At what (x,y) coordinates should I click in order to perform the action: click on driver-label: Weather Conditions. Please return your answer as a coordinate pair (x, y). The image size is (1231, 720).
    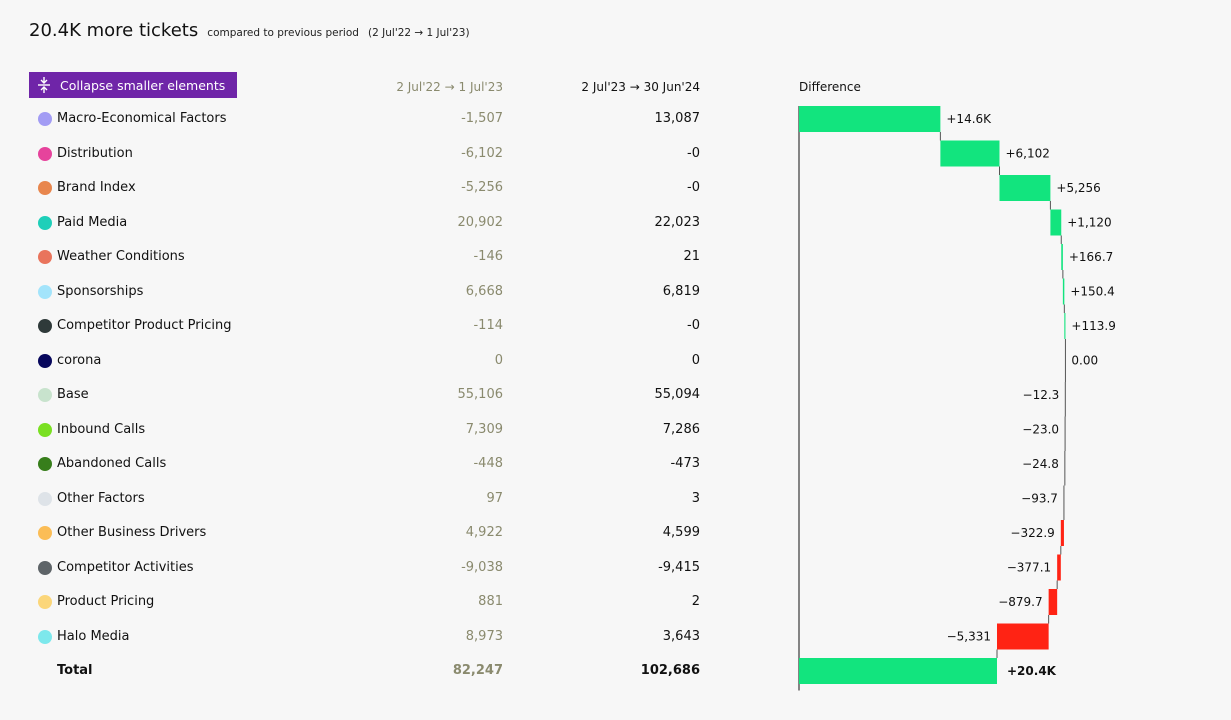
    Looking at the image, I should click on (121, 256).